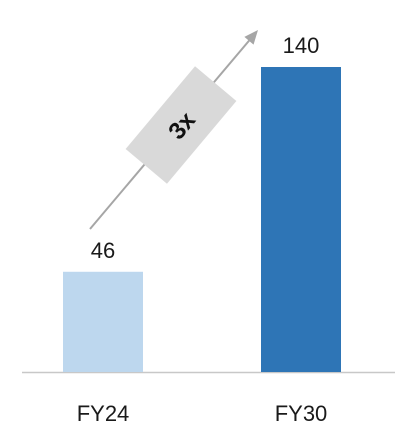  What do you see at coordinates (103, 413) in the screenshot?
I see `category-label-fy24: FY24` at bounding box center [103, 413].